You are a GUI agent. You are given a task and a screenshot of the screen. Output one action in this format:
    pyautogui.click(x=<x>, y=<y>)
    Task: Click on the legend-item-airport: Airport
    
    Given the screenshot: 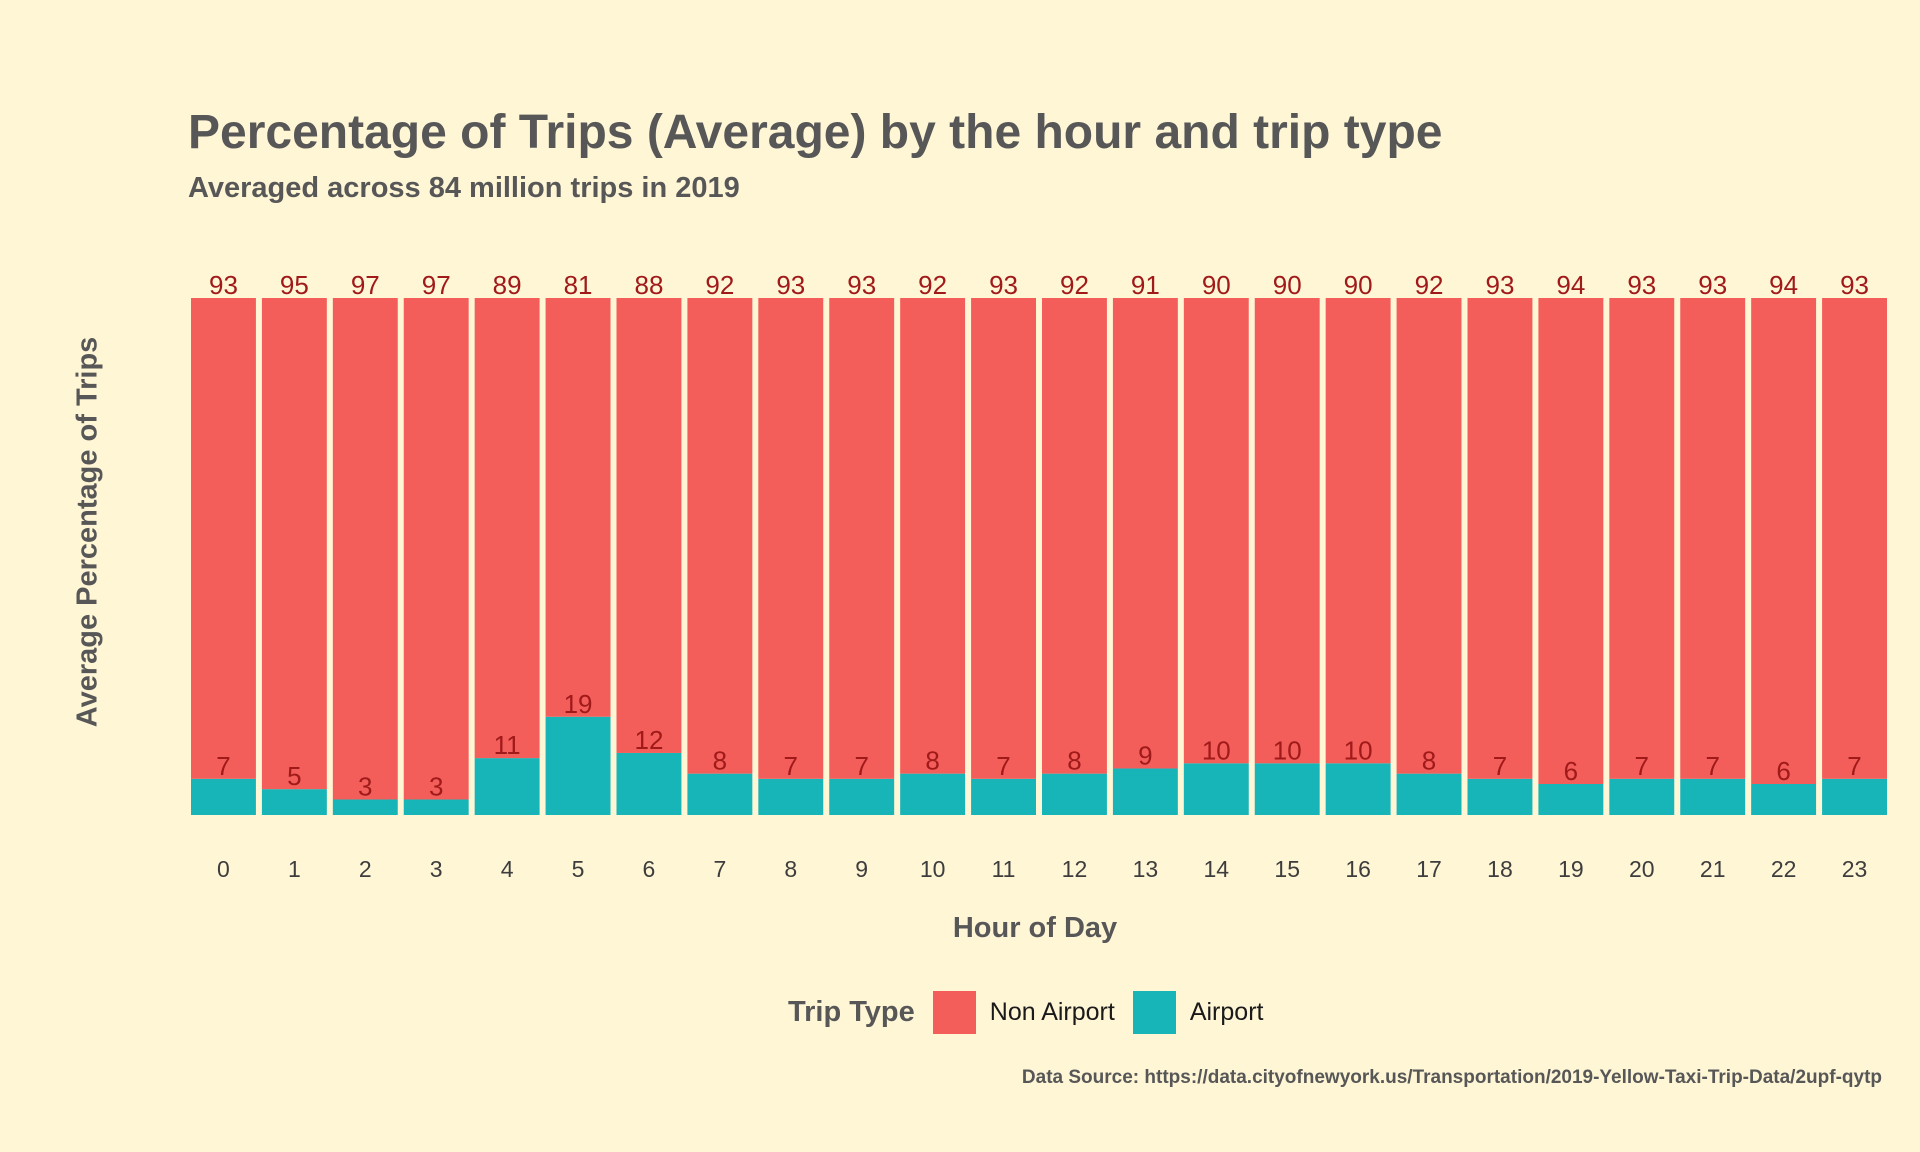 What is the action you would take?
    pyautogui.click(x=1198, y=1012)
    